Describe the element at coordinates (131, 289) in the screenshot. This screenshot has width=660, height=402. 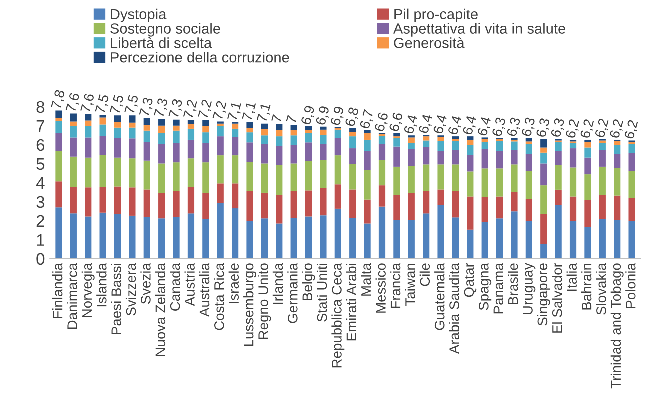
I see `x-tick-label: Svizzera` at that location.